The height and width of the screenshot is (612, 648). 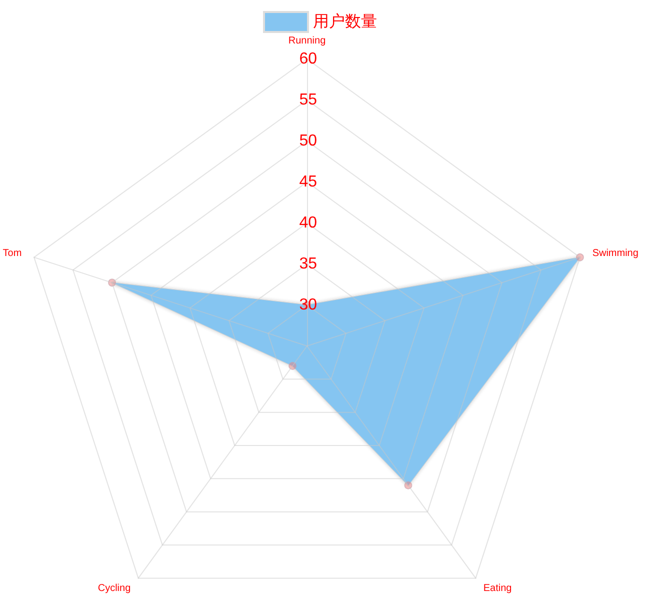 What do you see at coordinates (308, 100) in the screenshot?
I see `y-tick-label: 55` at bounding box center [308, 100].